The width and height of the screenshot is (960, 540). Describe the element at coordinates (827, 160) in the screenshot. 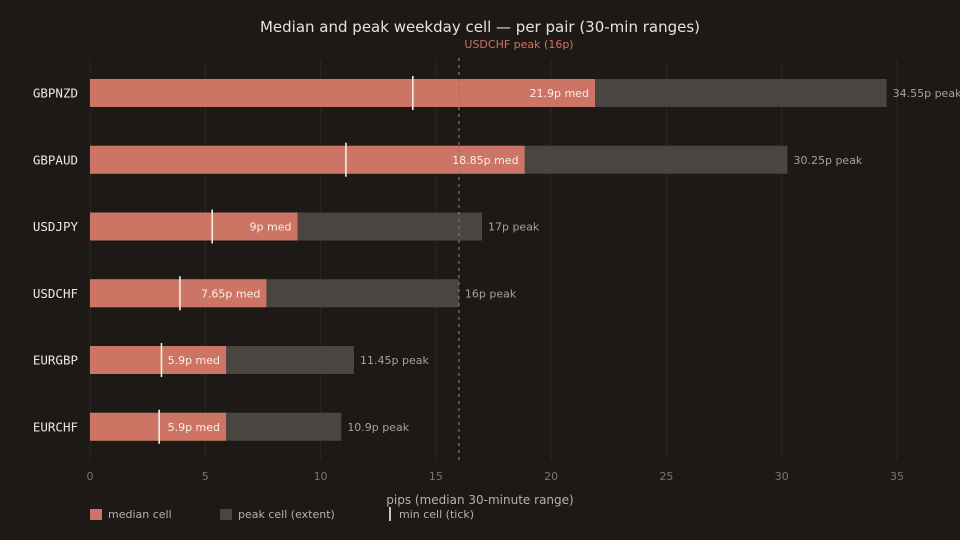

I see `peak-value-label: 30.25p peak` at that location.